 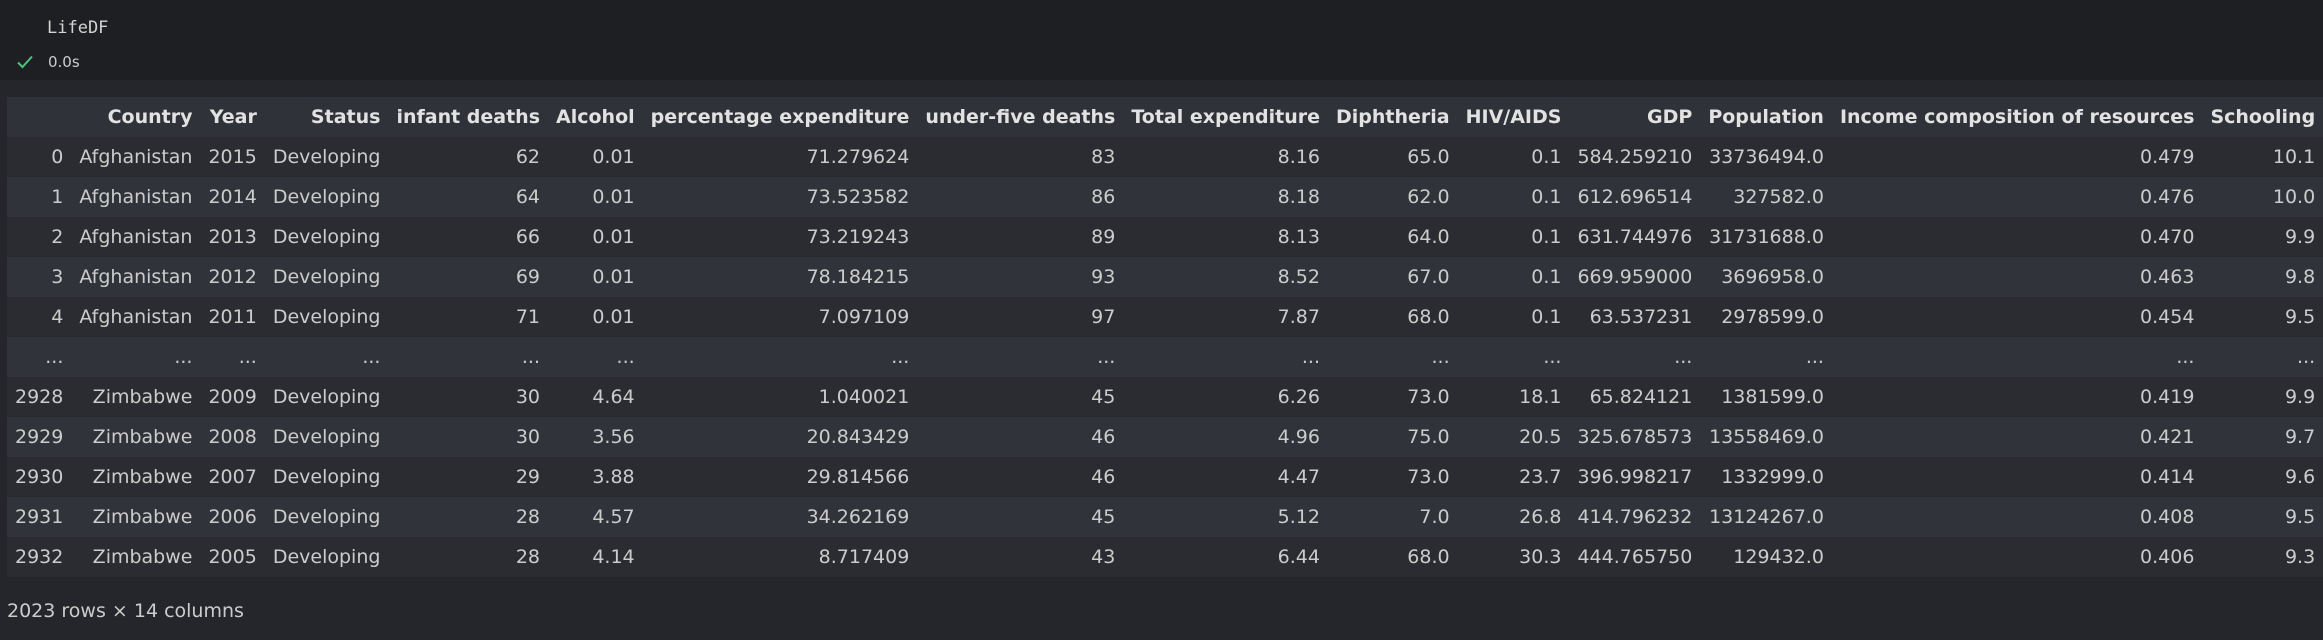 I want to click on column-header: Population, so click(x=1766, y=117).